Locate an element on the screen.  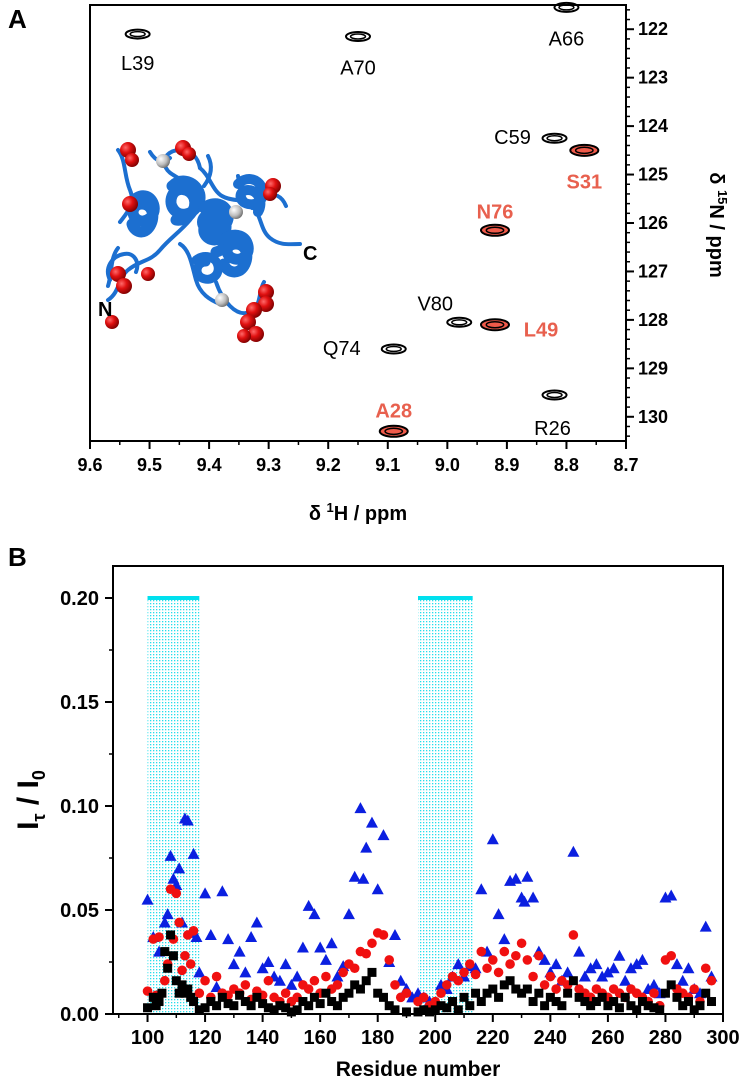
peak-label-a70: A70 is located at coordinates (358, 68).